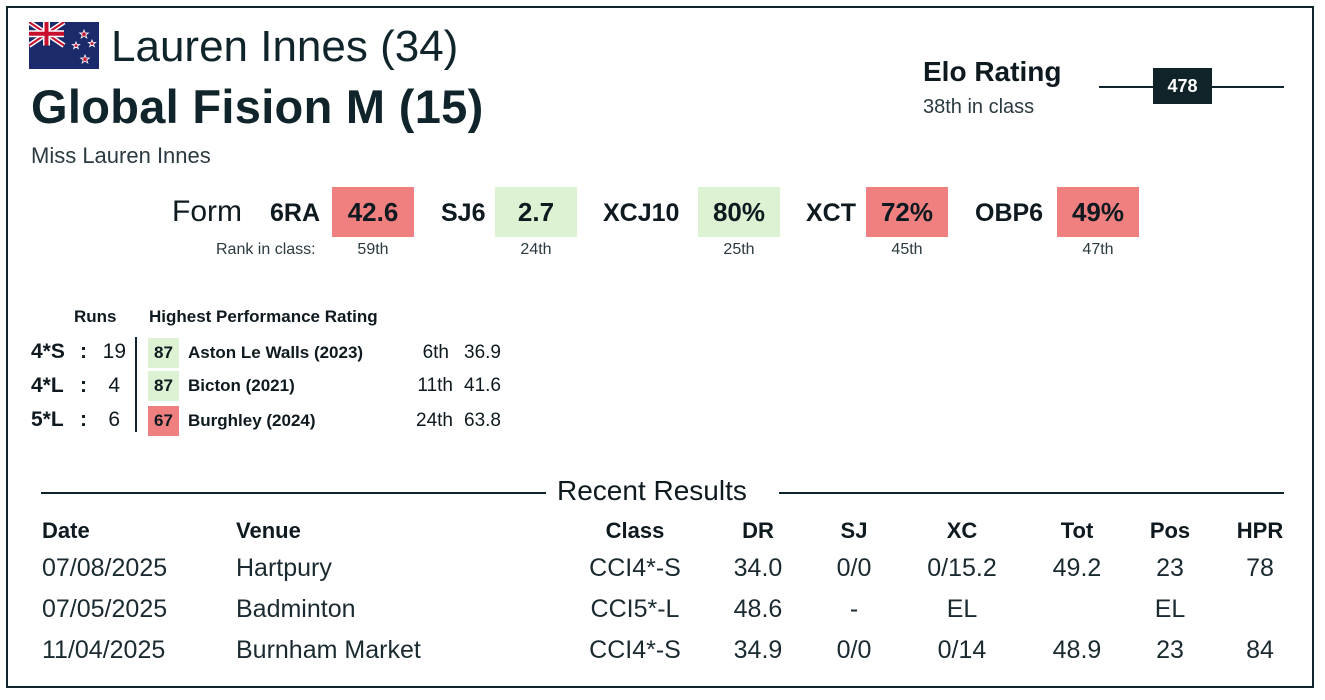  What do you see at coordinates (962, 530) in the screenshot?
I see `column-header-xc: XC` at bounding box center [962, 530].